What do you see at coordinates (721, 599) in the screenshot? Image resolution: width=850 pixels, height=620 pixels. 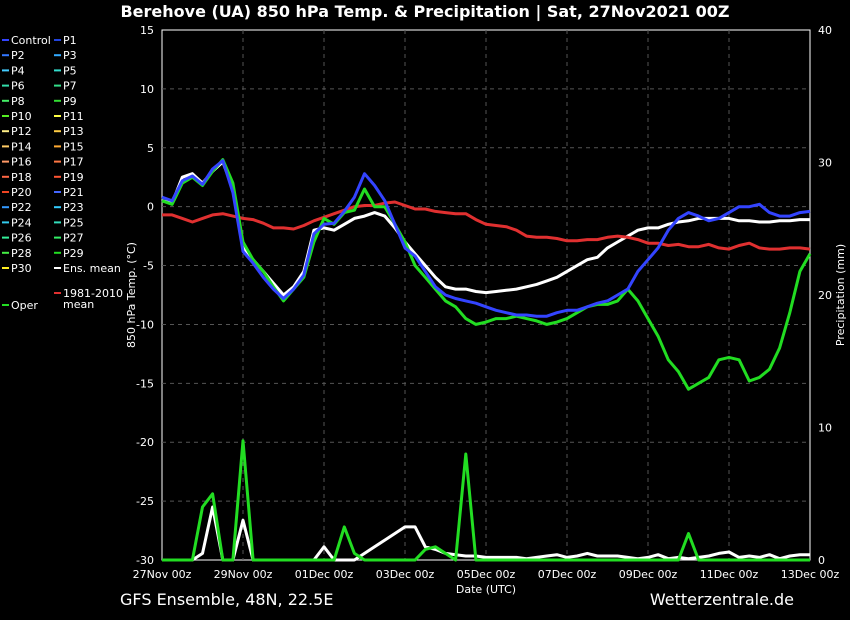 I see `site-credit: Wetterzentrale.de` at bounding box center [721, 599].